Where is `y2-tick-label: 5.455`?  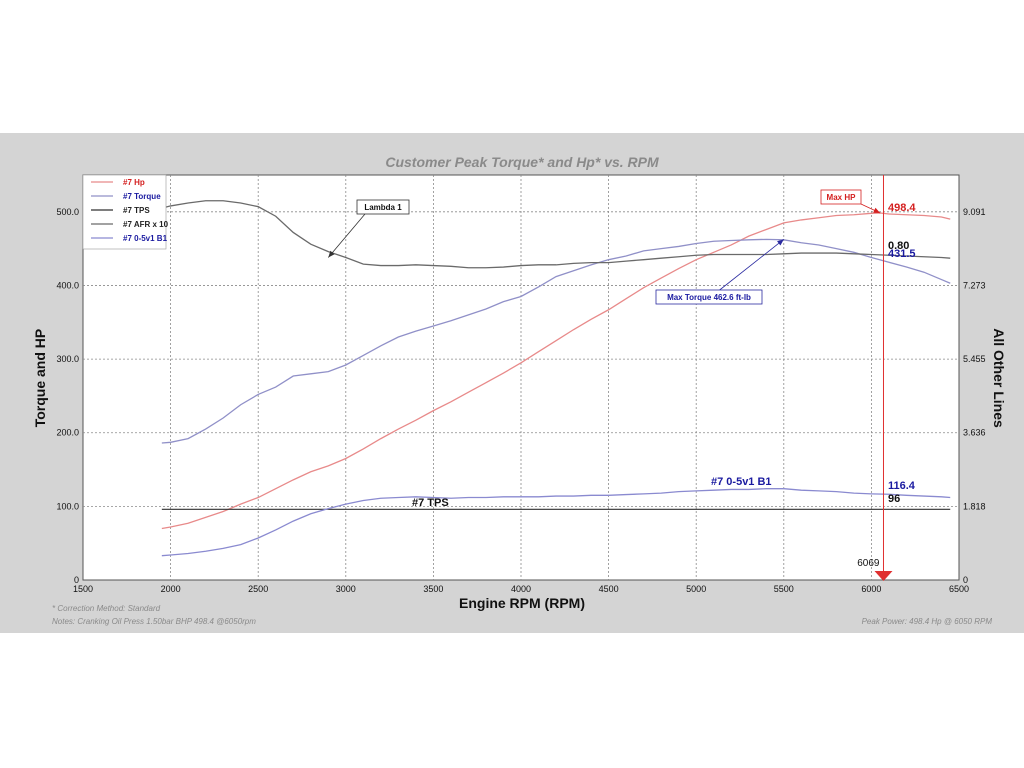
y2-tick-label: 5.455 is located at coordinates (974, 359).